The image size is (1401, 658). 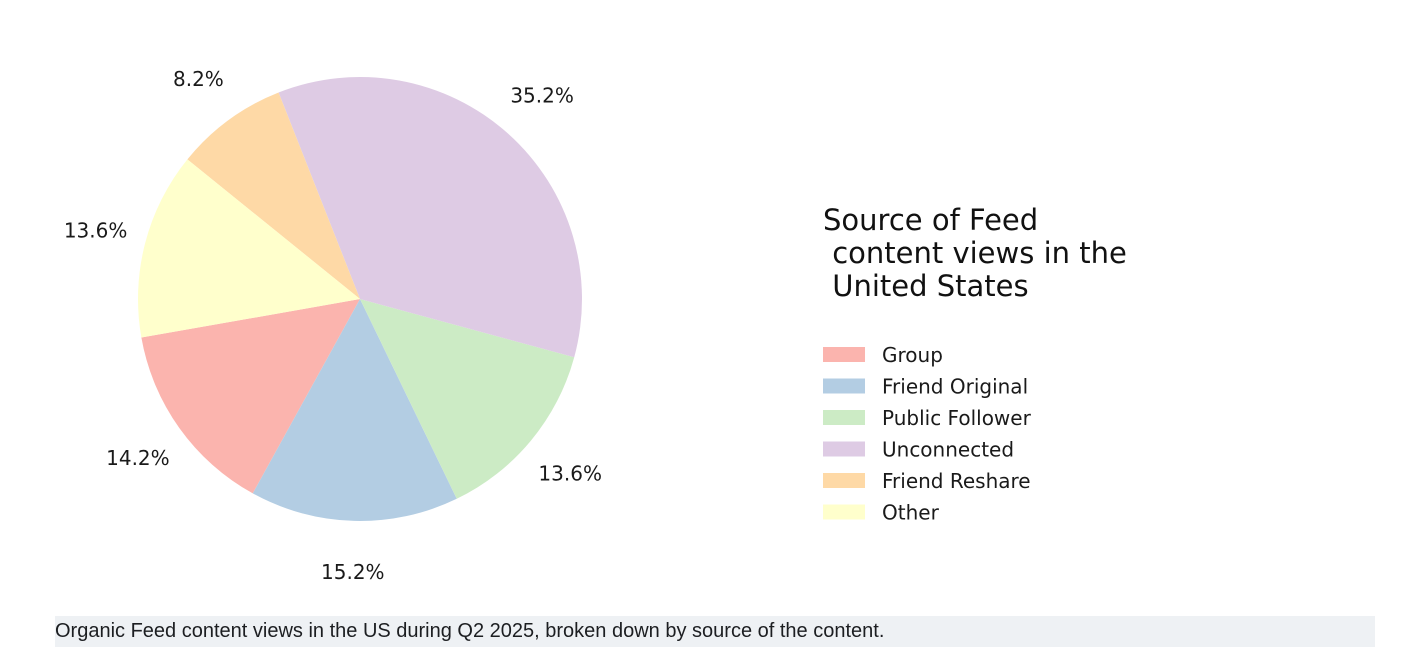 What do you see at coordinates (542, 96) in the screenshot?
I see `pct-label-unconnected: 35.2%` at bounding box center [542, 96].